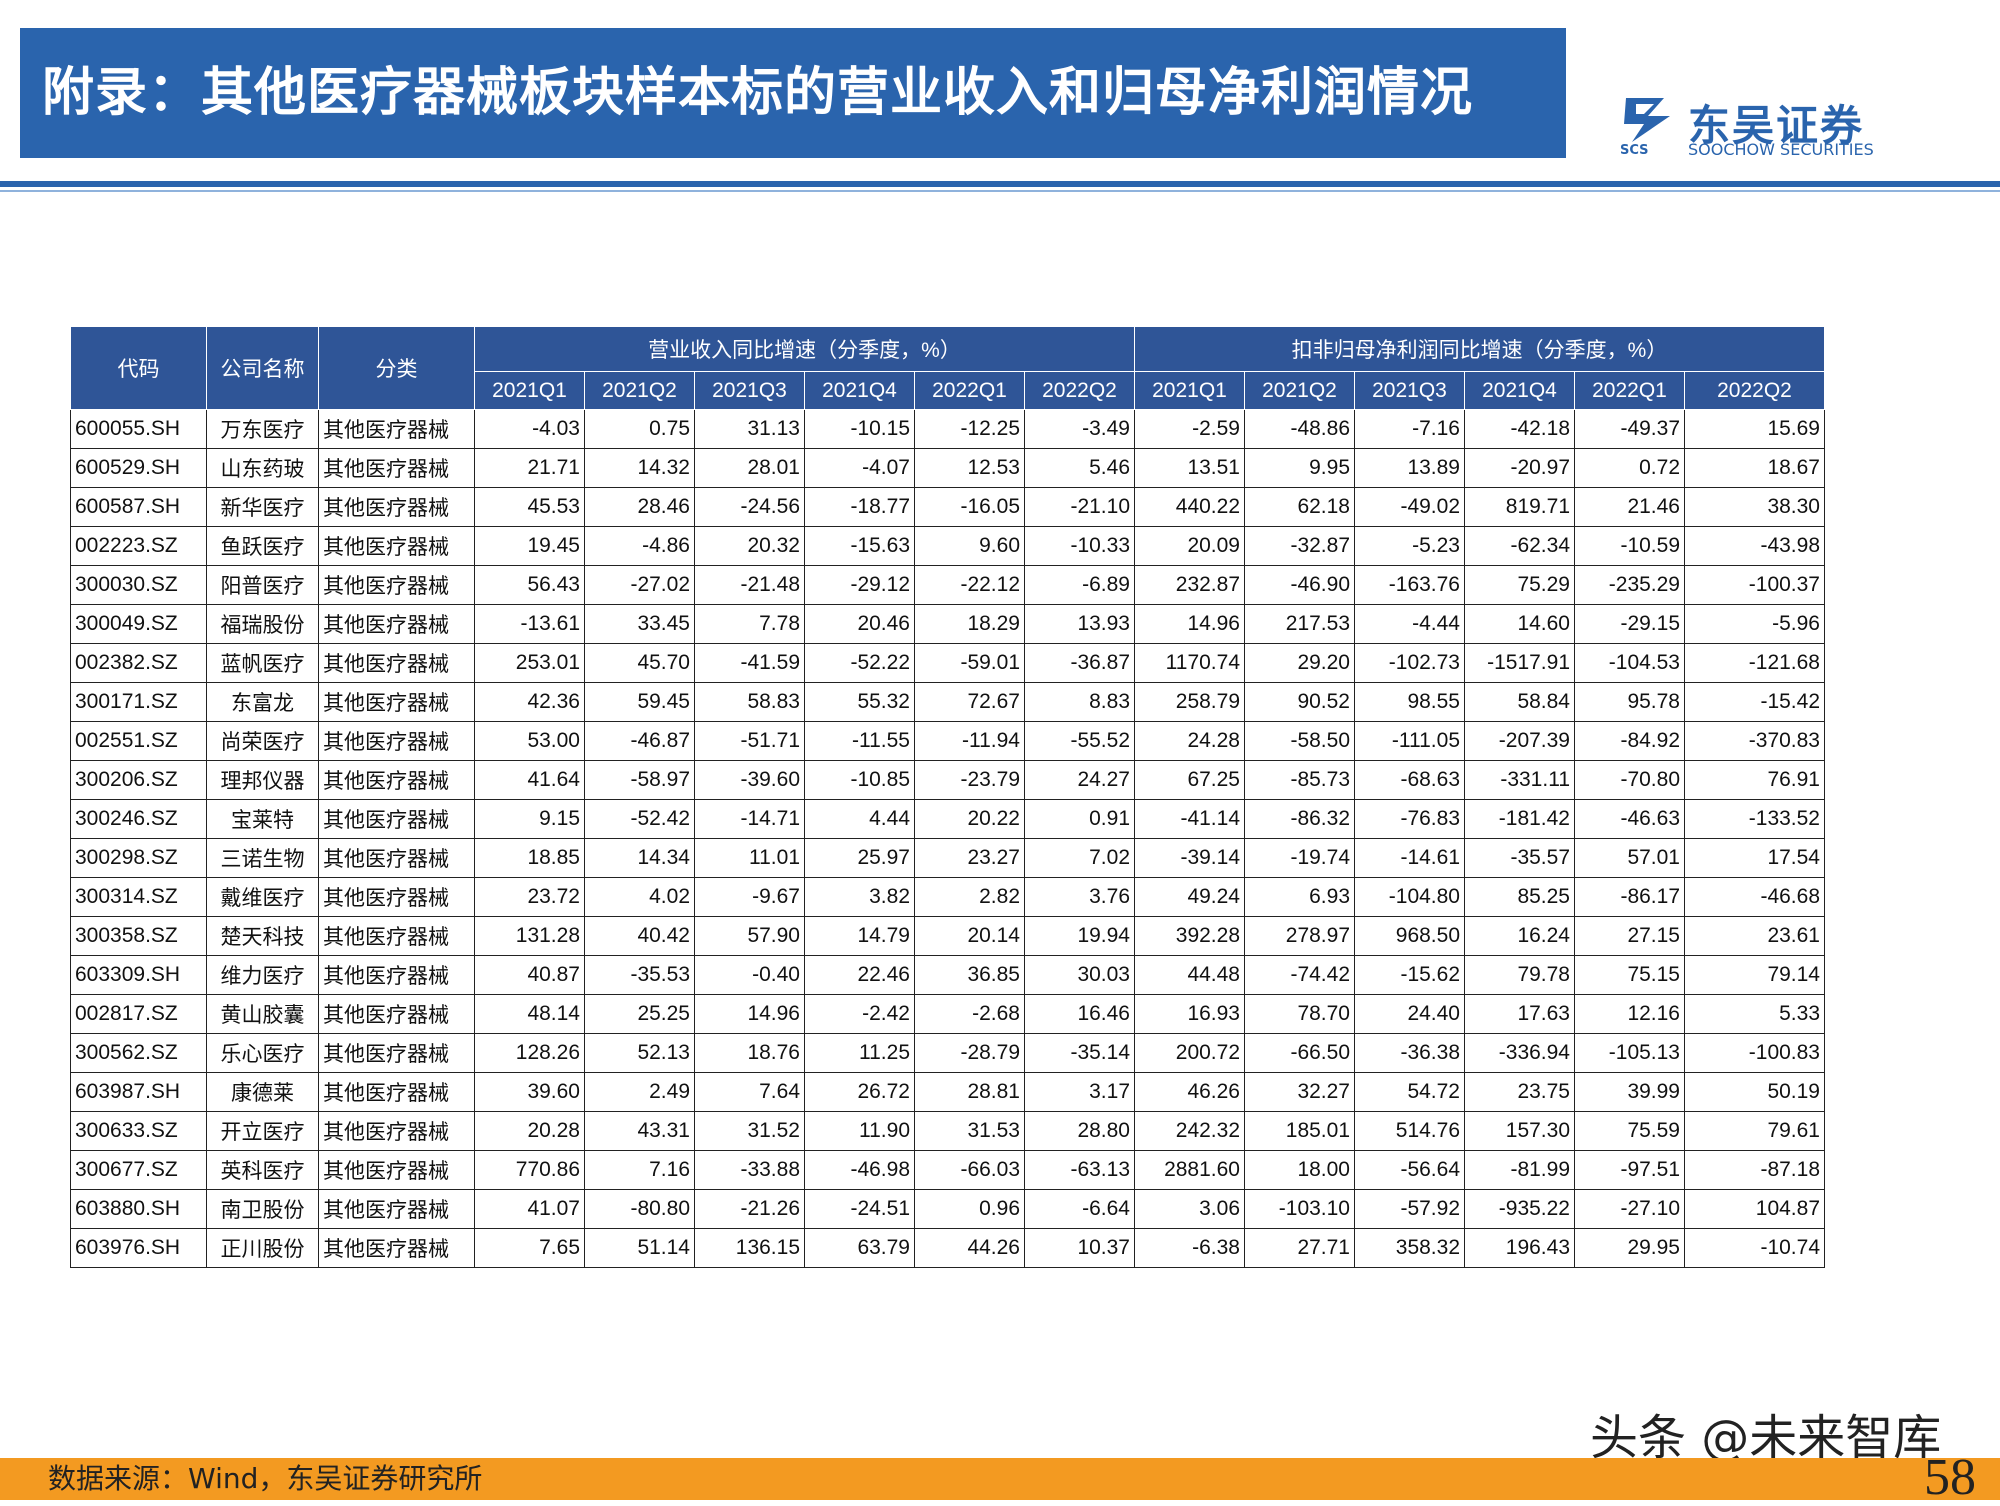 The height and width of the screenshot is (1506, 2000). I want to click on cell-profit-growth: 23.61, so click(1754, 936).